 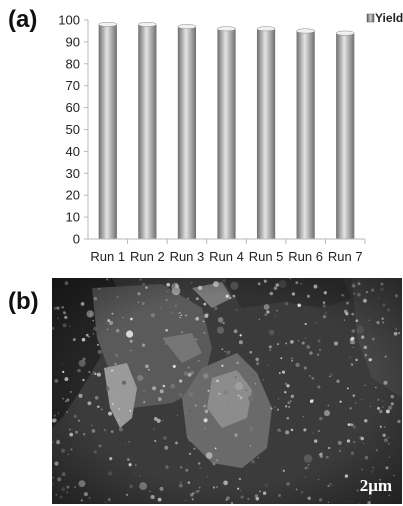 What do you see at coordinates (73, 195) in the screenshot?
I see `y-tick-label: 20` at bounding box center [73, 195].